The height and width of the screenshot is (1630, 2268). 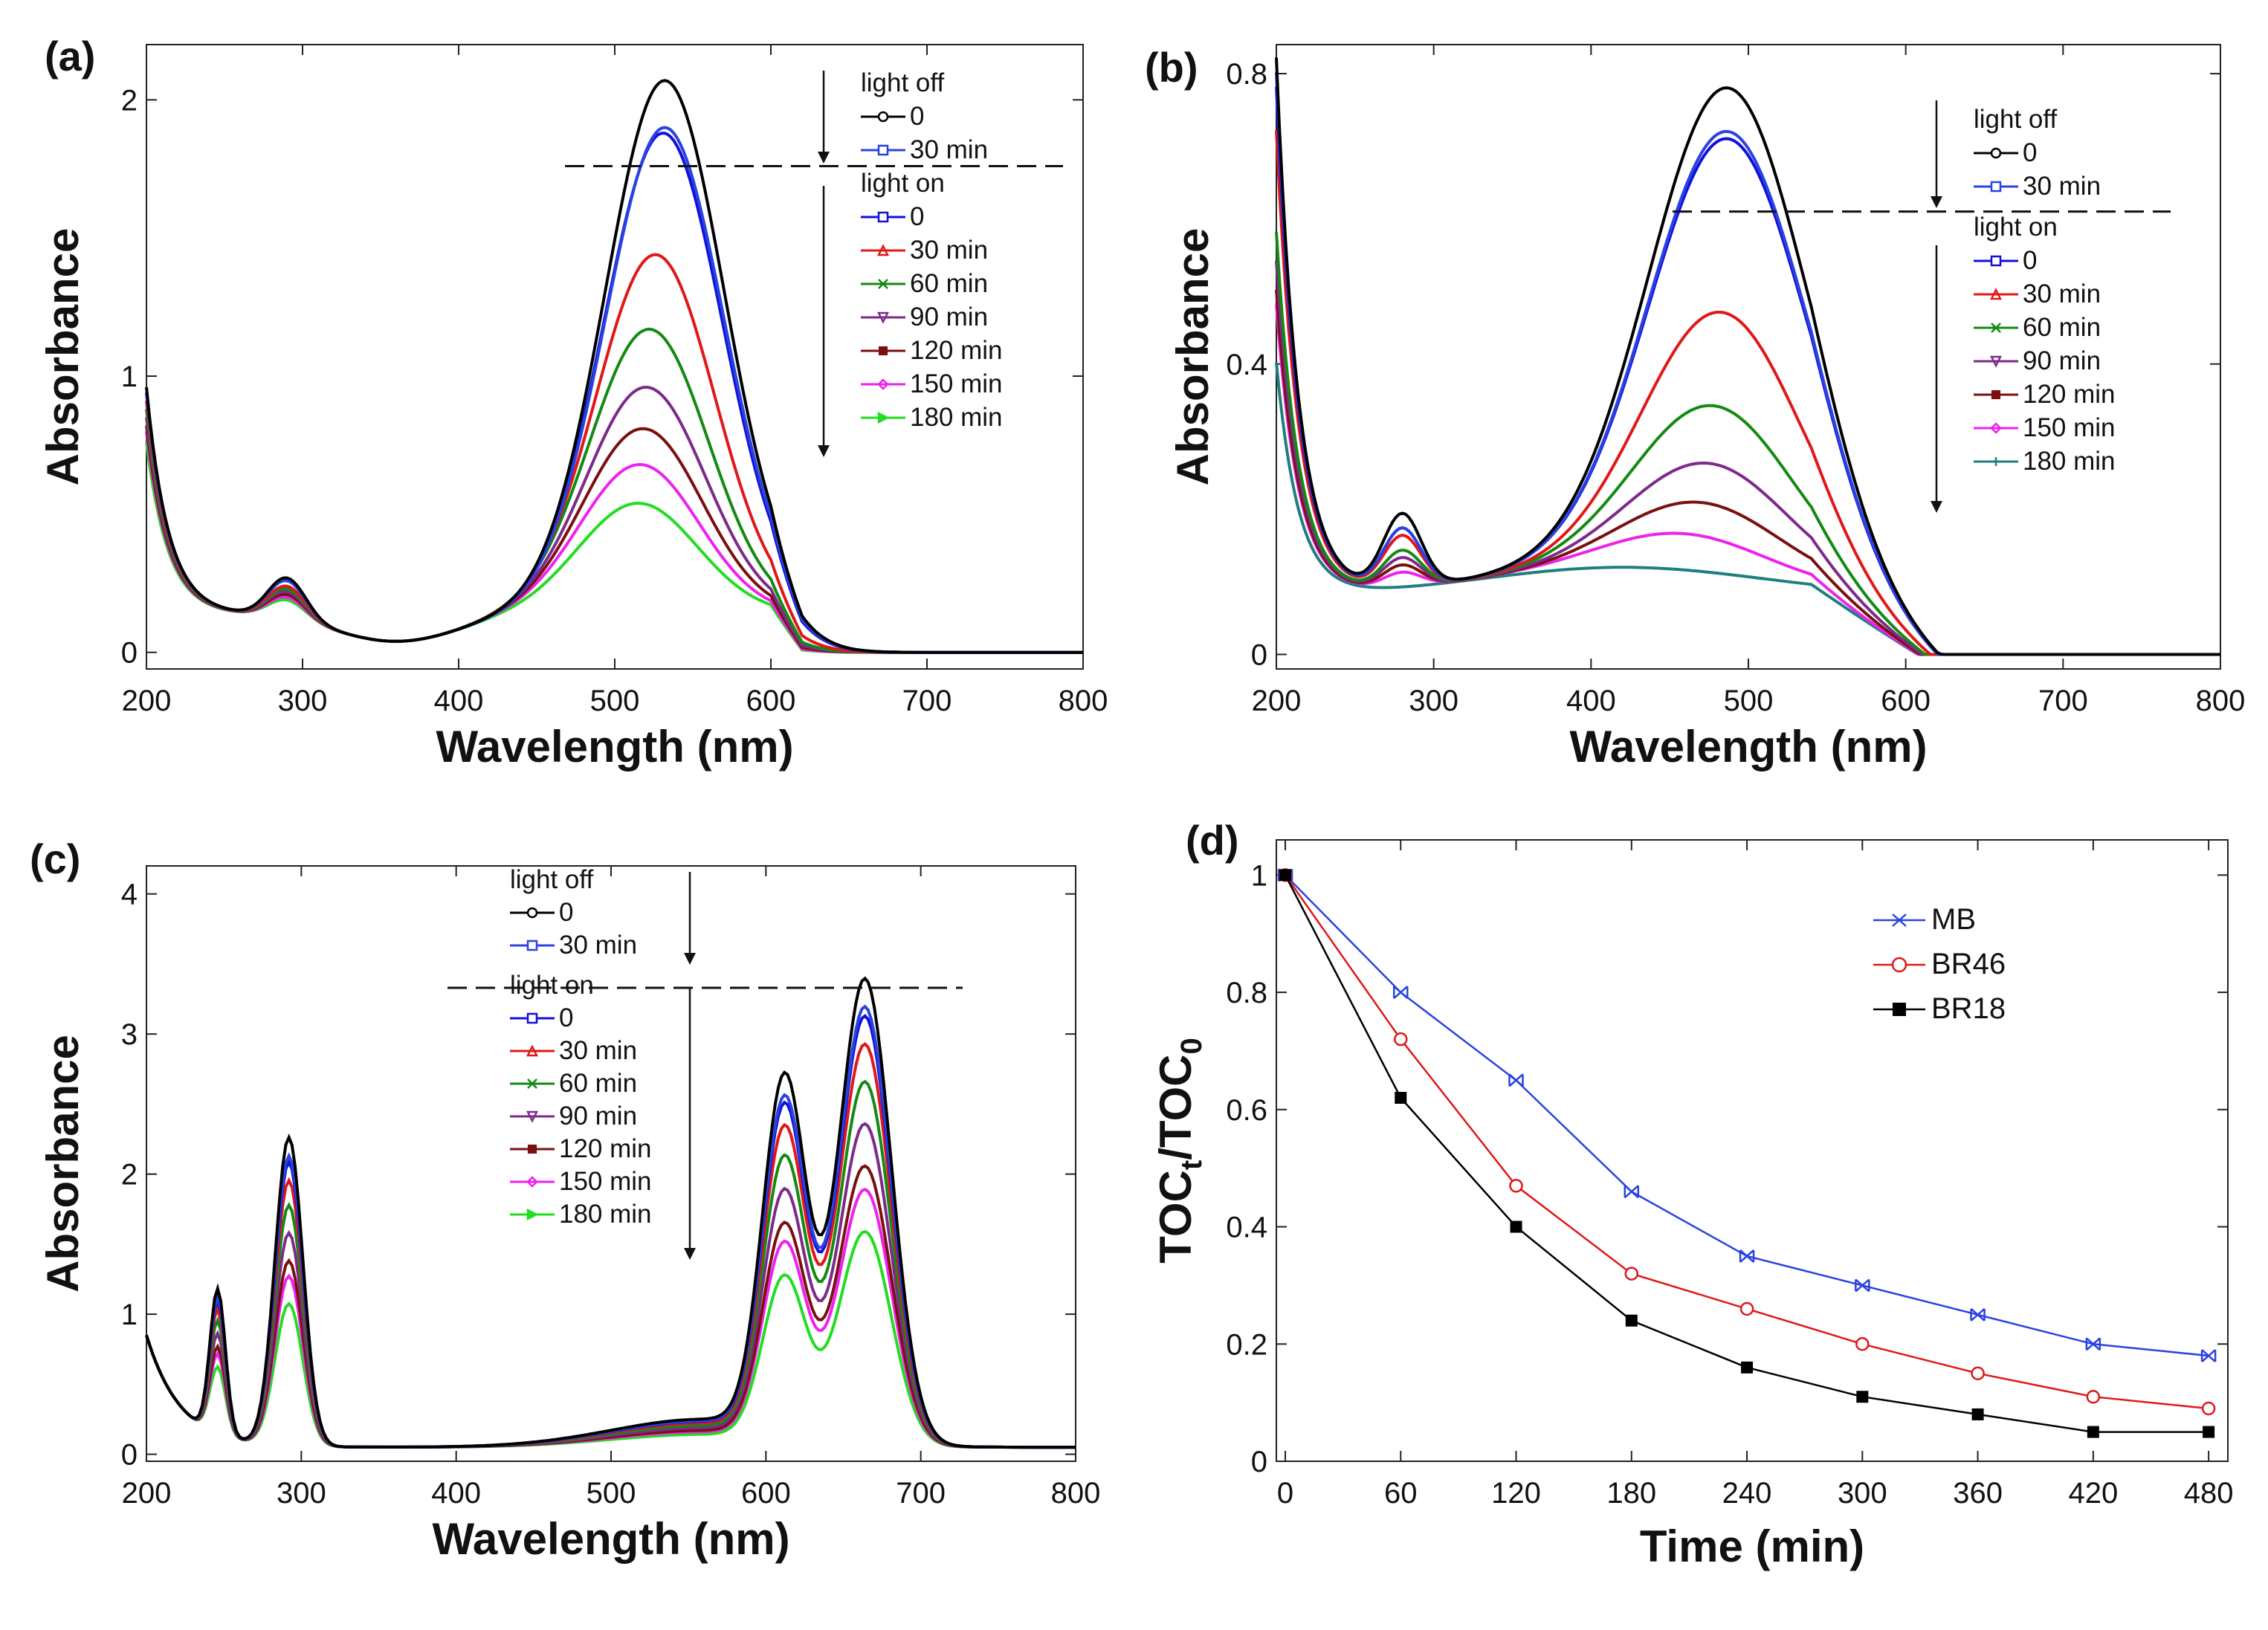 What do you see at coordinates (2209, 1493) in the screenshot?
I see `x-tick-label: 480` at bounding box center [2209, 1493].